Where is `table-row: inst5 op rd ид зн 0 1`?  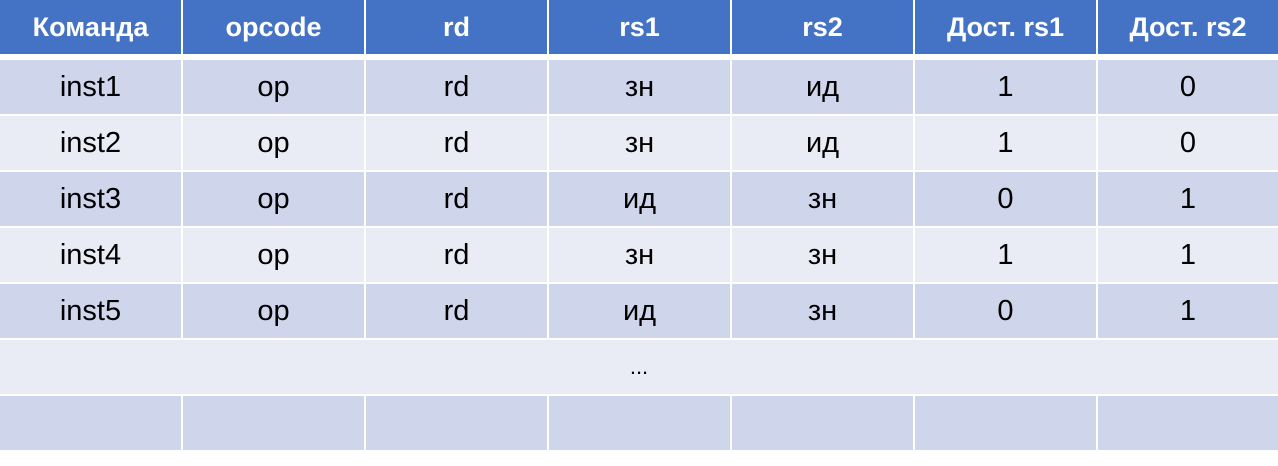 table-row: inst5 op rd ид зн 0 1 is located at coordinates (639, 311).